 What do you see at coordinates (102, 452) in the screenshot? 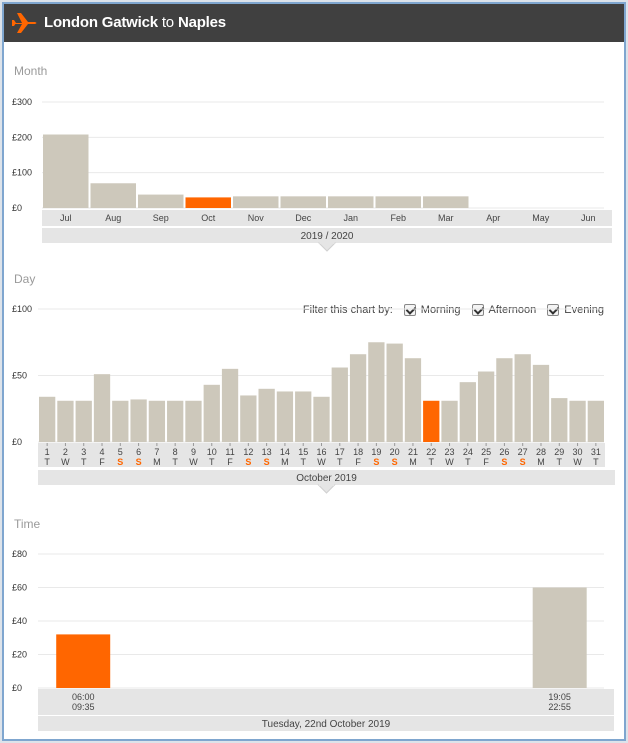
I see `day-x-tick: 4` at bounding box center [102, 452].